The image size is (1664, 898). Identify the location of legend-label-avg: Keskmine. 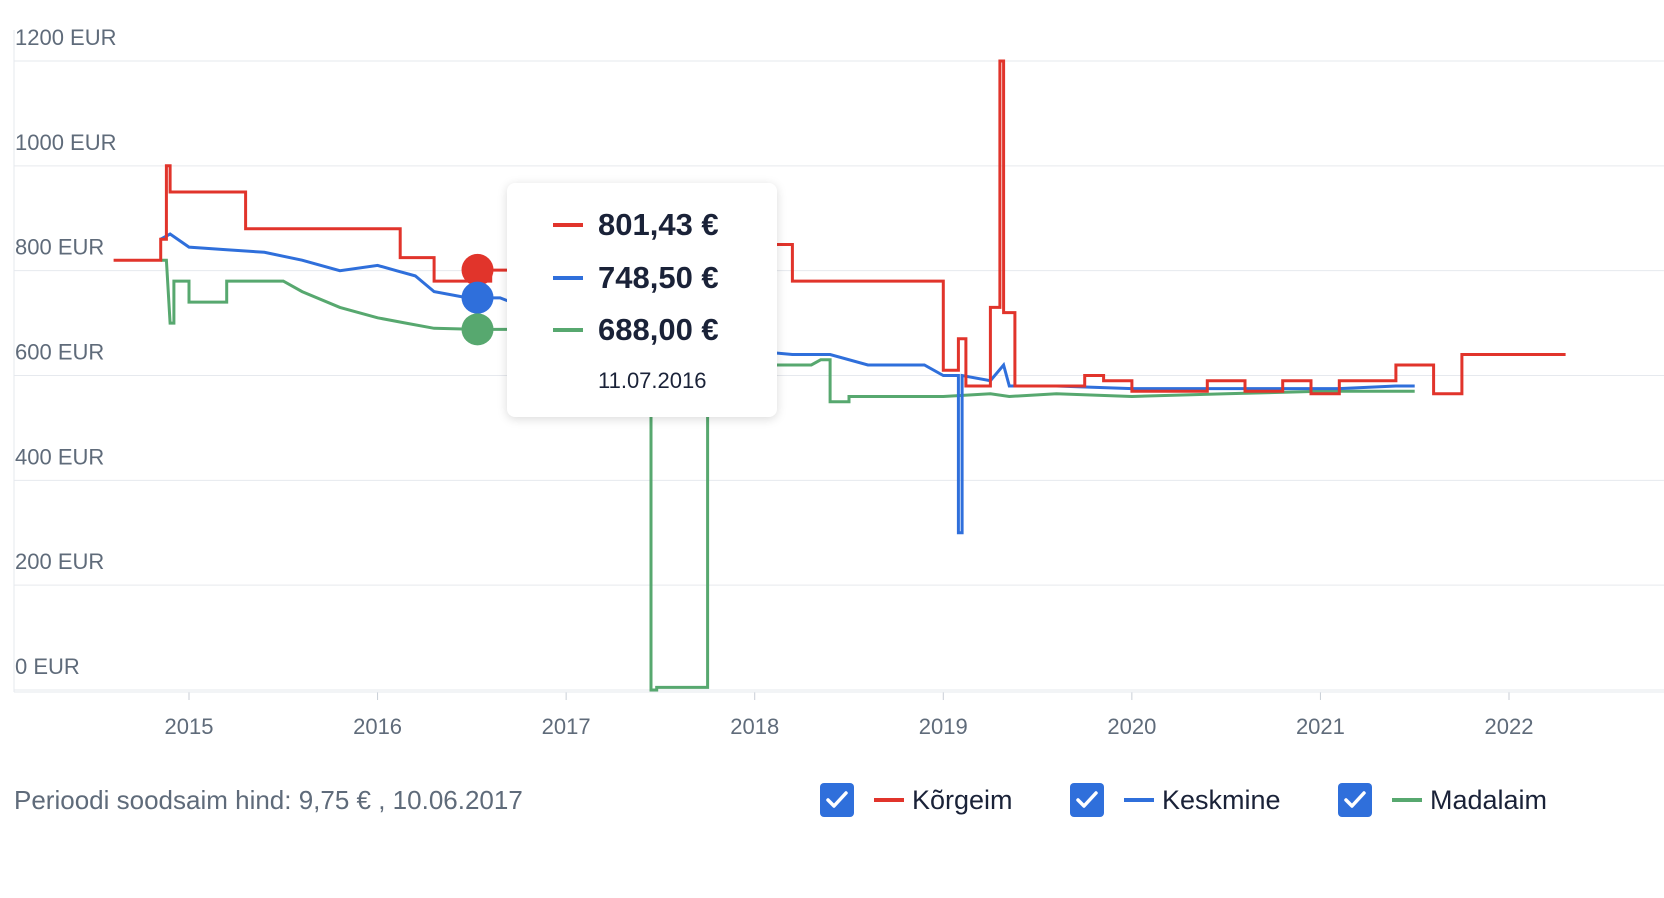
(1221, 799).